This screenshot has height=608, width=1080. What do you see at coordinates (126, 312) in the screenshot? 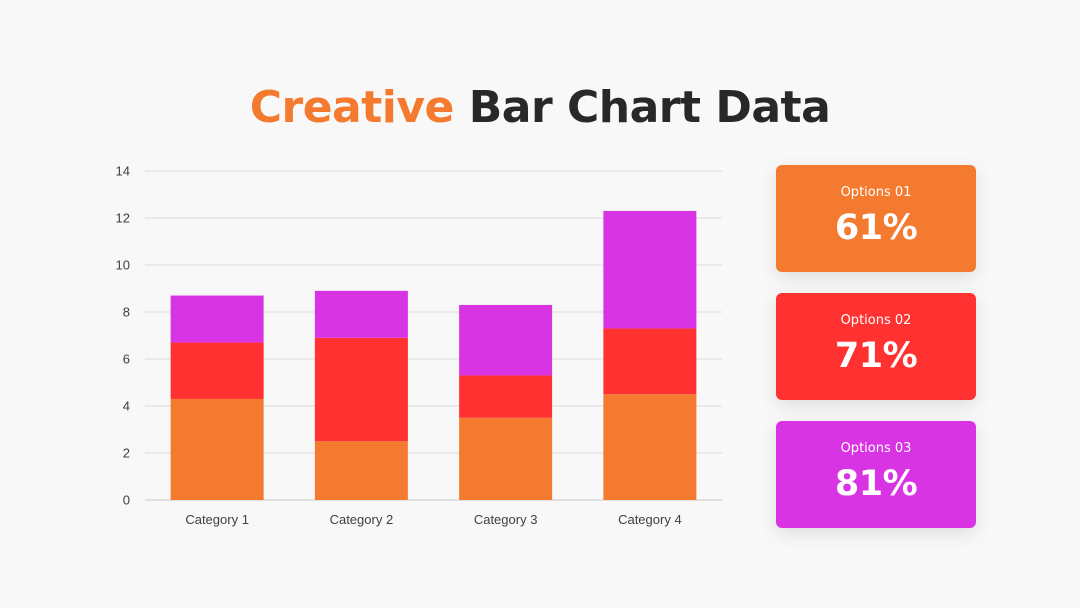
I see `y-tick-label: 8` at bounding box center [126, 312].